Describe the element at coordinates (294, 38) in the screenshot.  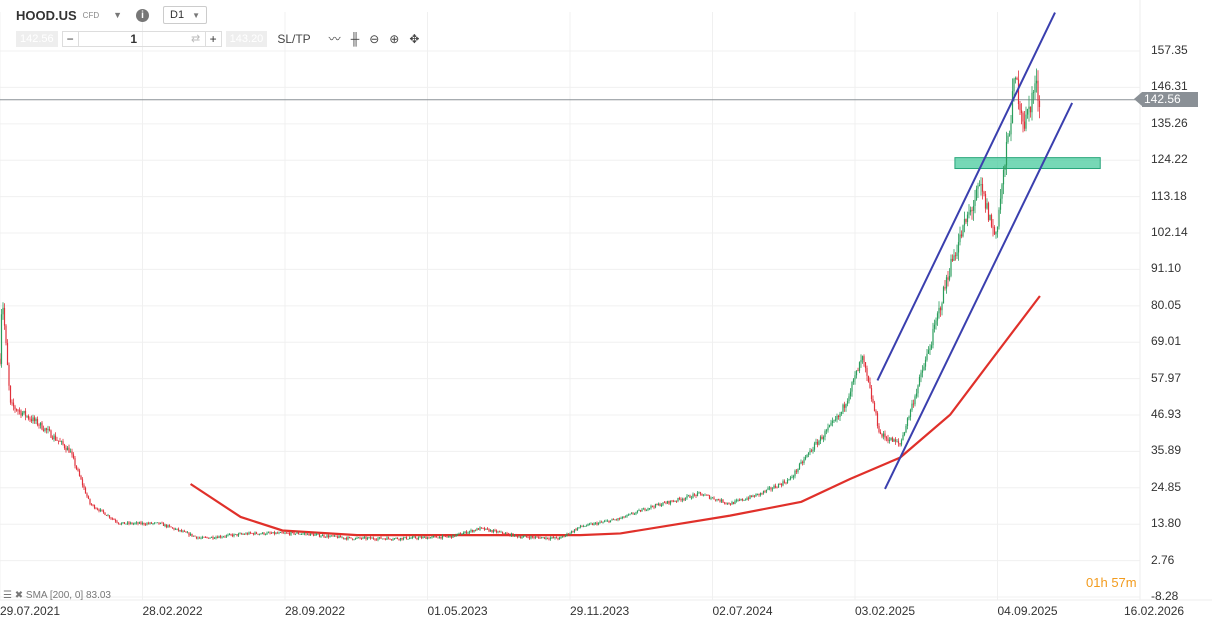
I see `sltp-button: SL/TP` at that location.